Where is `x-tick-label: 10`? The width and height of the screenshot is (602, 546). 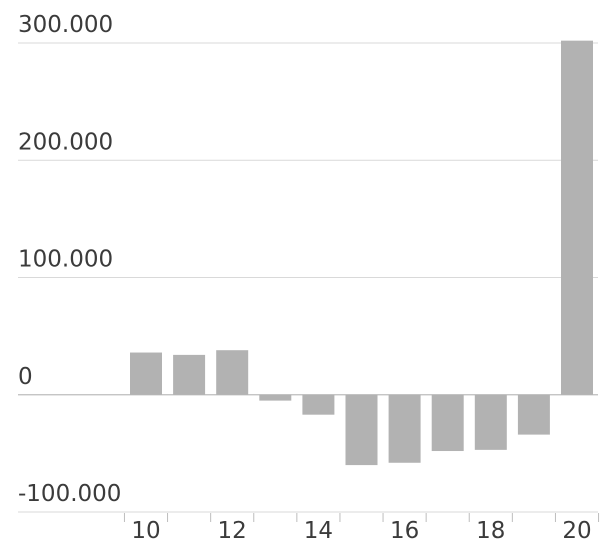 x-tick-label: 10 is located at coordinates (145, 531).